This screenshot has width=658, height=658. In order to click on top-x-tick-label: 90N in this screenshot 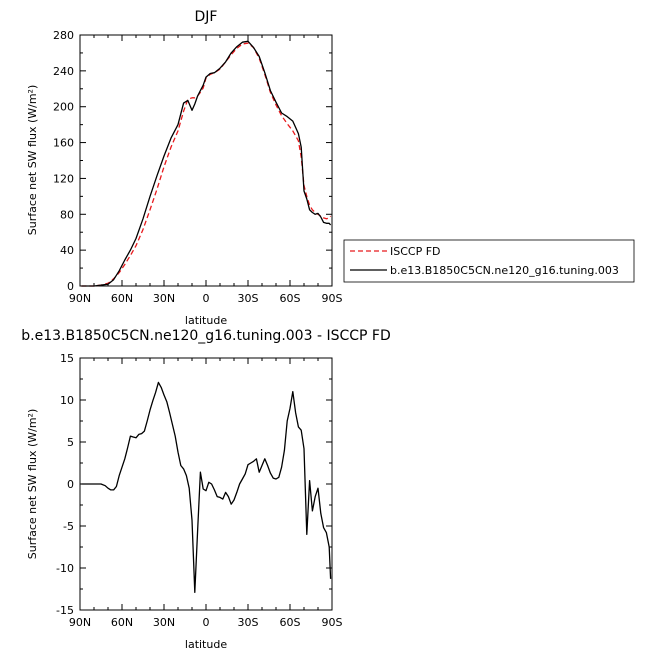, I will do `click(80, 298)`.